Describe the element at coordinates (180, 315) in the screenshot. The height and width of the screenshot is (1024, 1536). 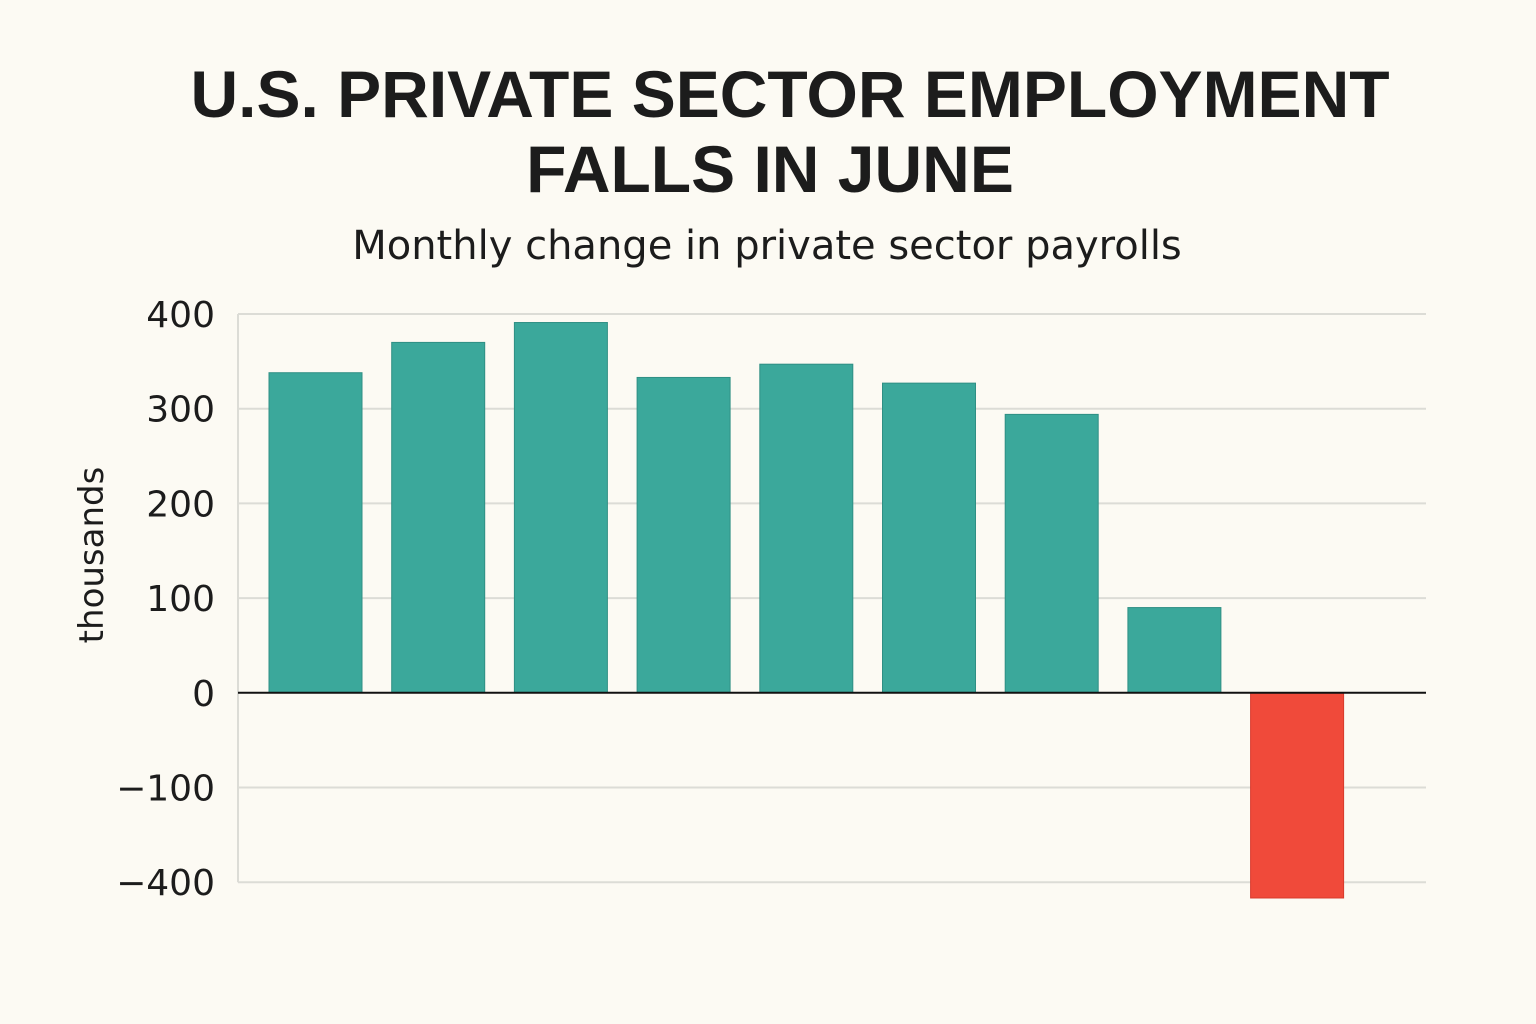
I see `y-tick-label: 400` at that location.